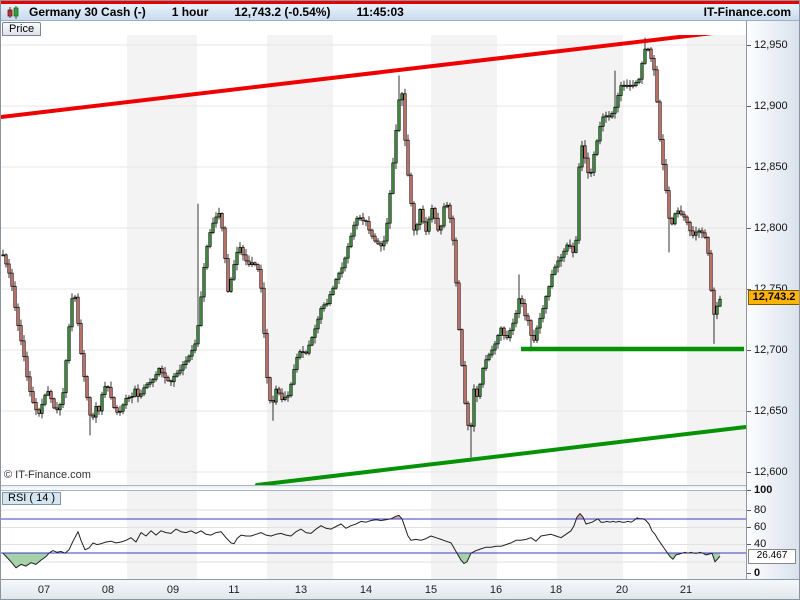 The height and width of the screenshot is (600, 800). What do you see at coordinates (234, 590) in the screenshot?
I see `time-axis-label: 11` at bounding box center [234, 590].